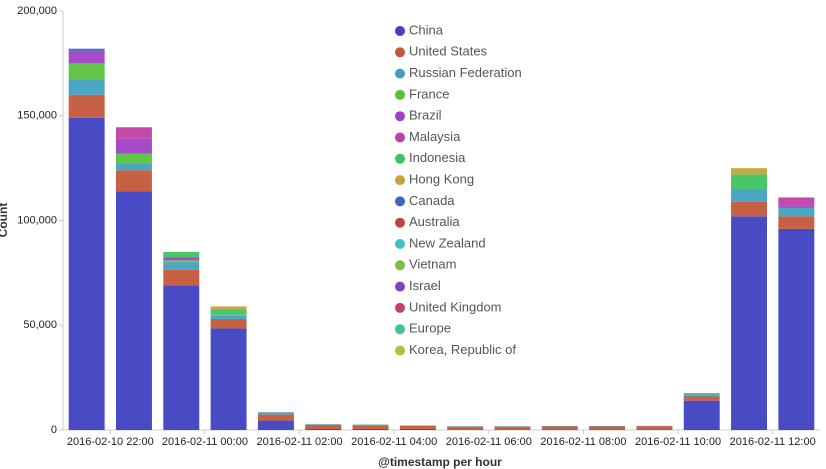 This screenshot has width=826, height=469. Describe the element at coordinates (455, 306) in the screenshot. I see `legend-label: United Kingdom` at that location.